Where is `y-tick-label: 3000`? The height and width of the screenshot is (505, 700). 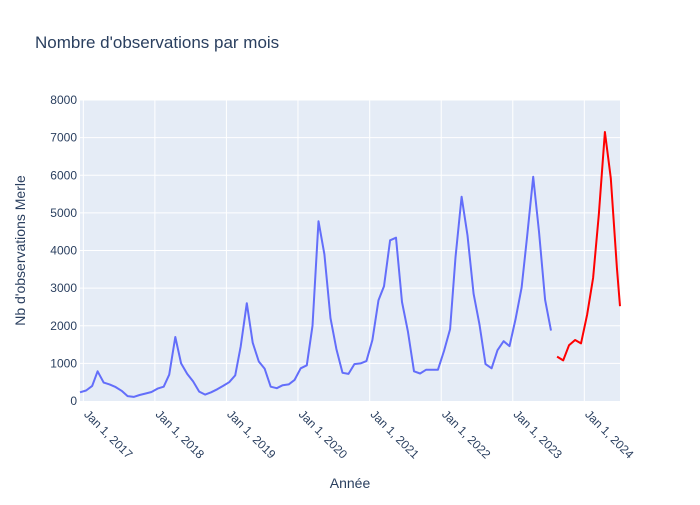 y-tick-label: 3000 is located at coordinates (63, 288).